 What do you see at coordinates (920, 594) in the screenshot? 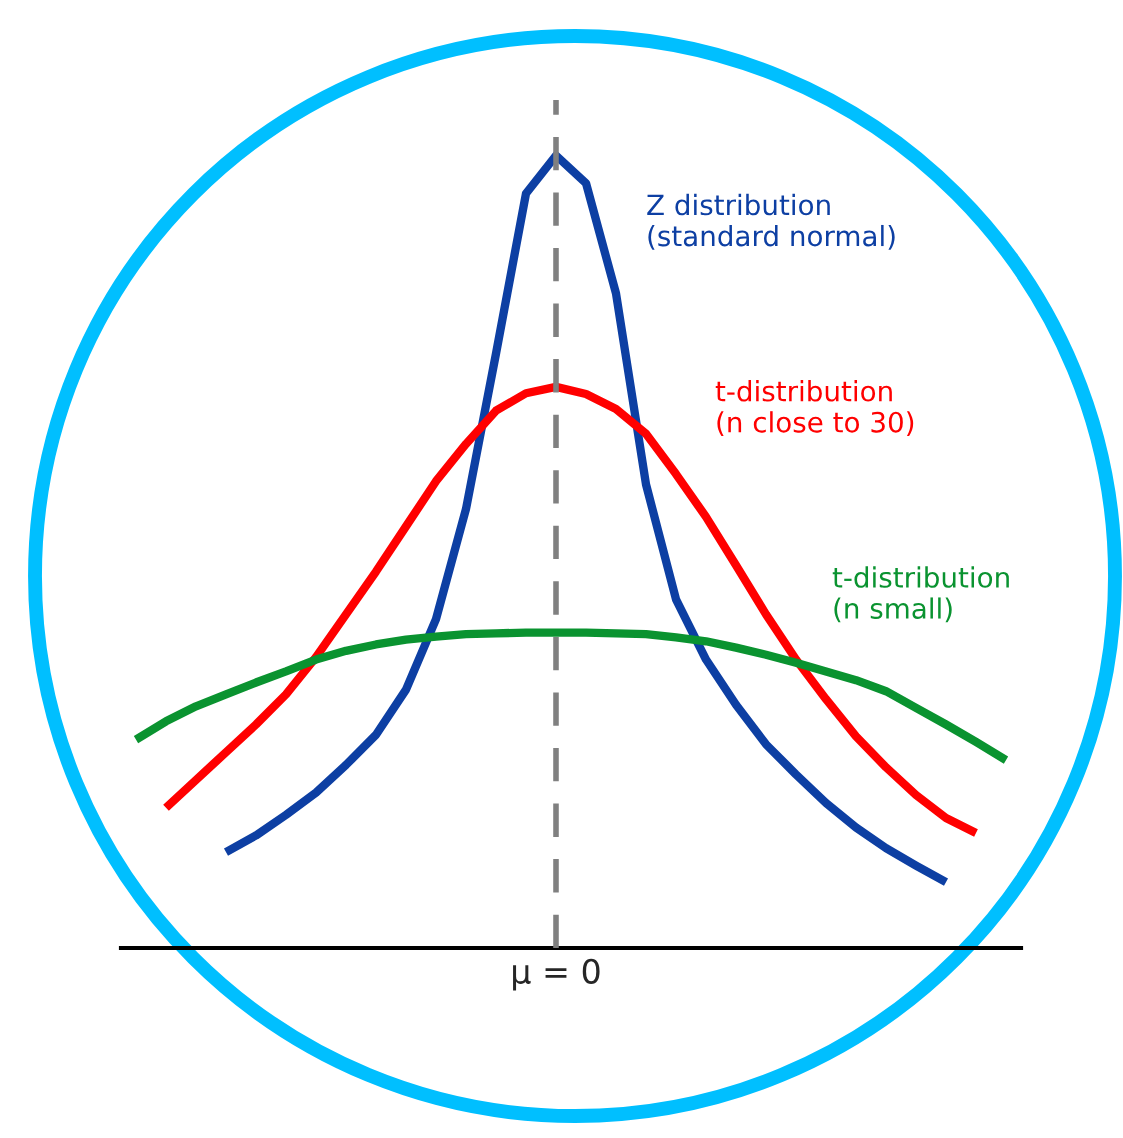
I see `series-label: t-distribution (n small)` at bounding box center [920, 594].